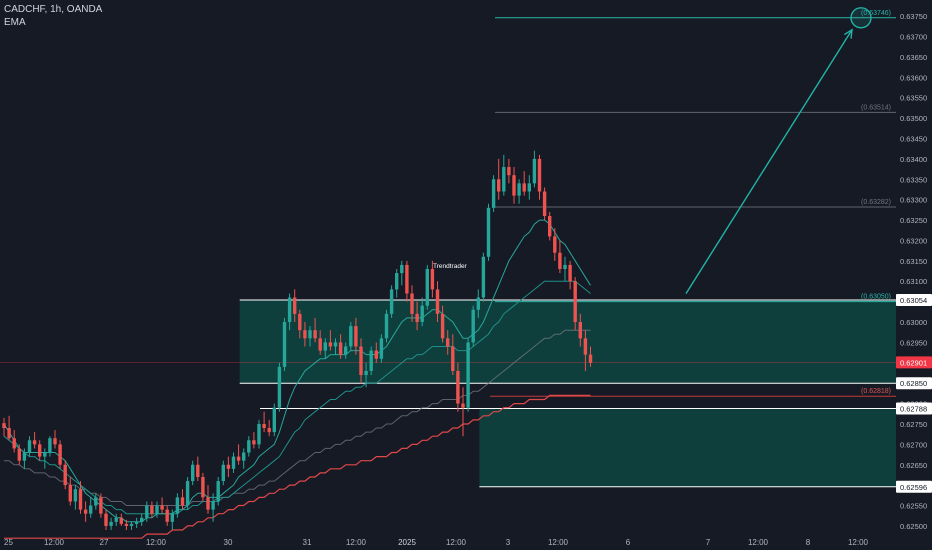 The width and height of the screenshot is (932, 550). I want to click on price-axis-background, so click(914, 275).